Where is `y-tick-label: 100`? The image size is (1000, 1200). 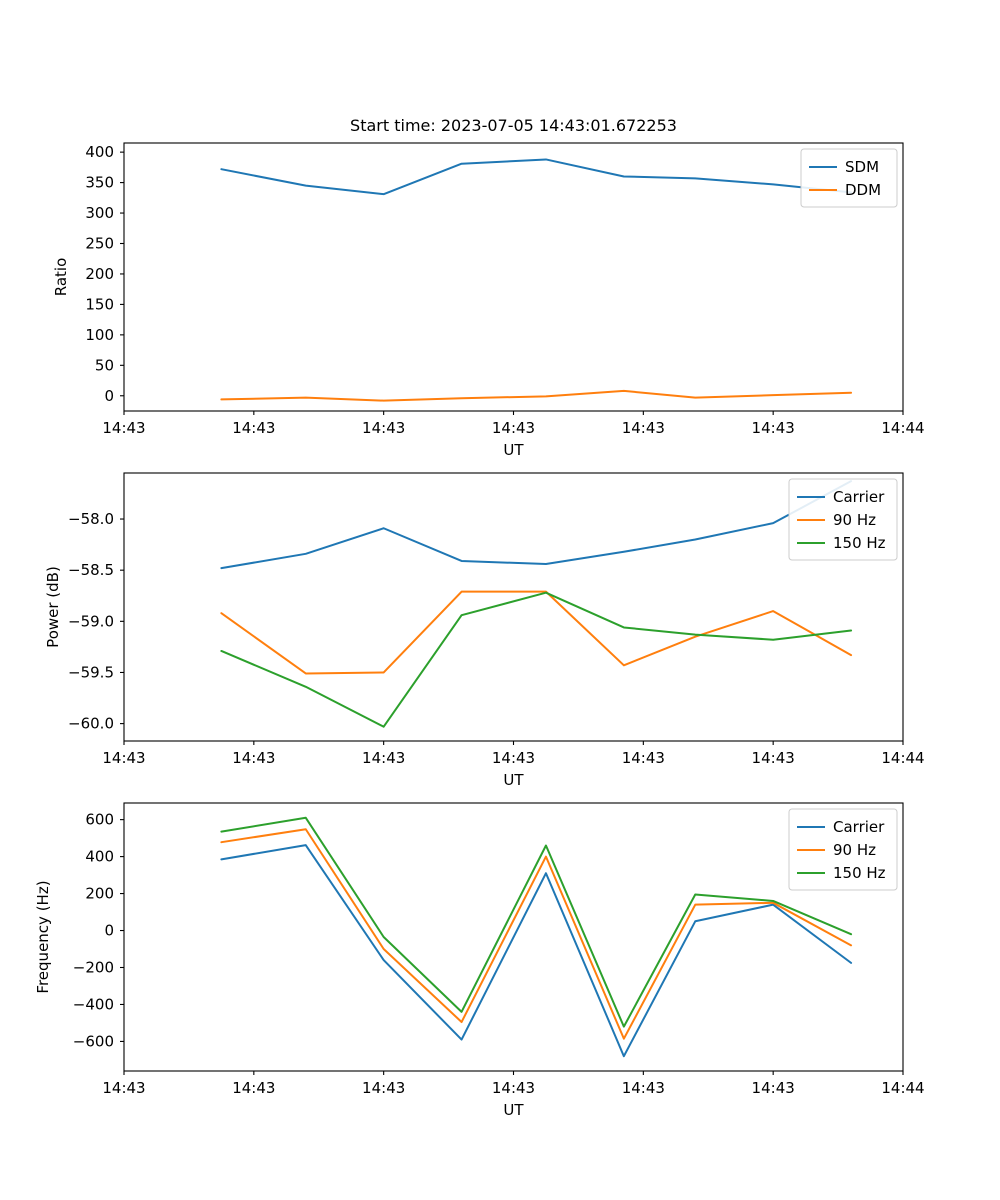
y-tick-label: 100 is located at coordinates (99, 335).